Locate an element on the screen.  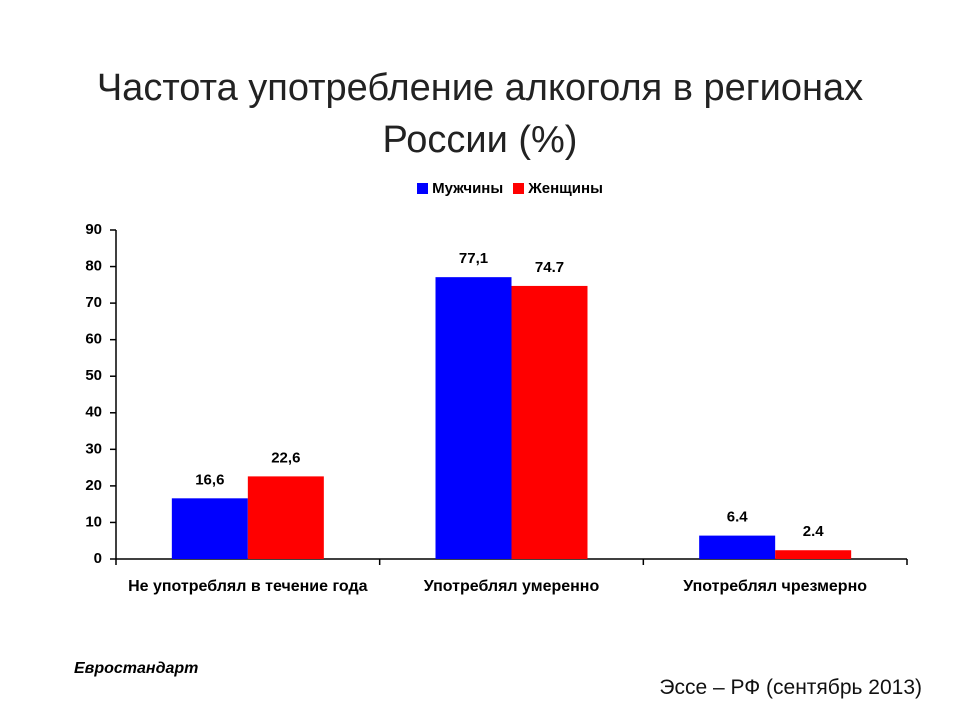
data-label: 2.4 is located at coordinates (814, 531).